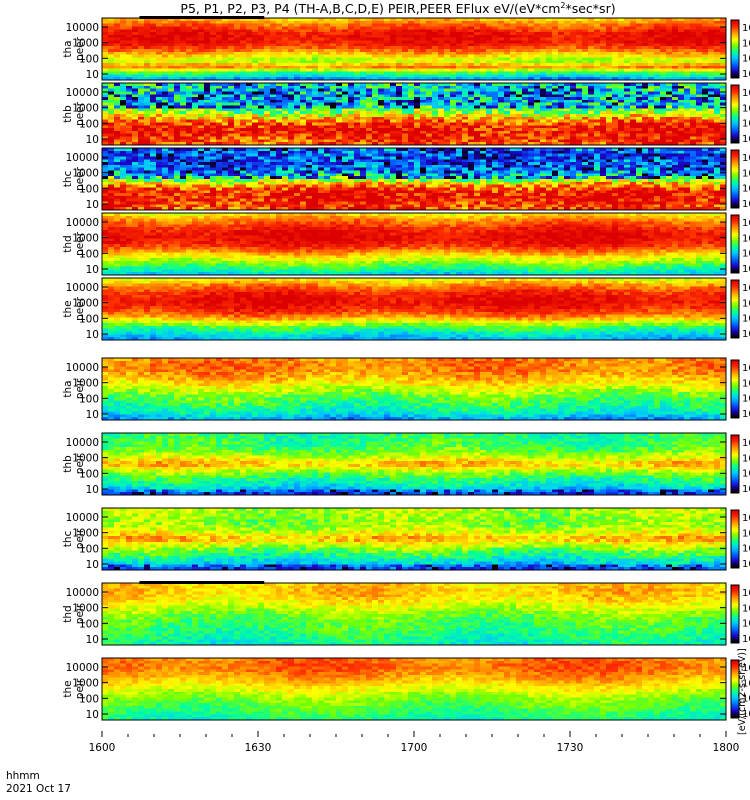  Describe the element at coordinates (740, 114) in the screenshot. I see `colorbar: 106104102100` at that location.